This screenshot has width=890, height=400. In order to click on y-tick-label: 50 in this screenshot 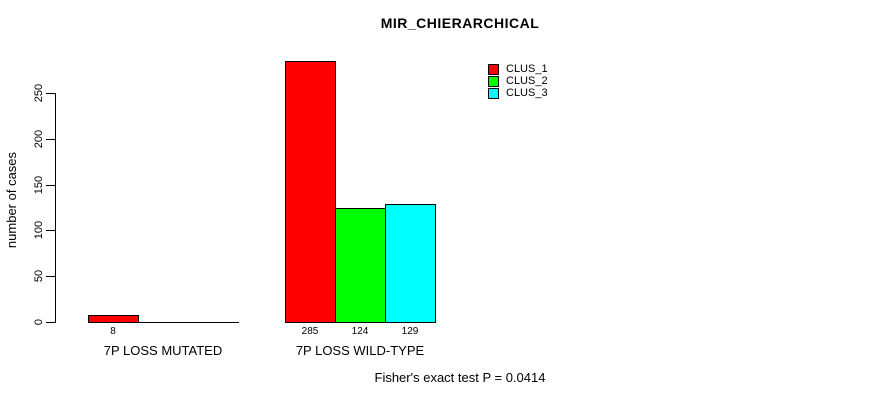, I will do `click(39, 276)`.